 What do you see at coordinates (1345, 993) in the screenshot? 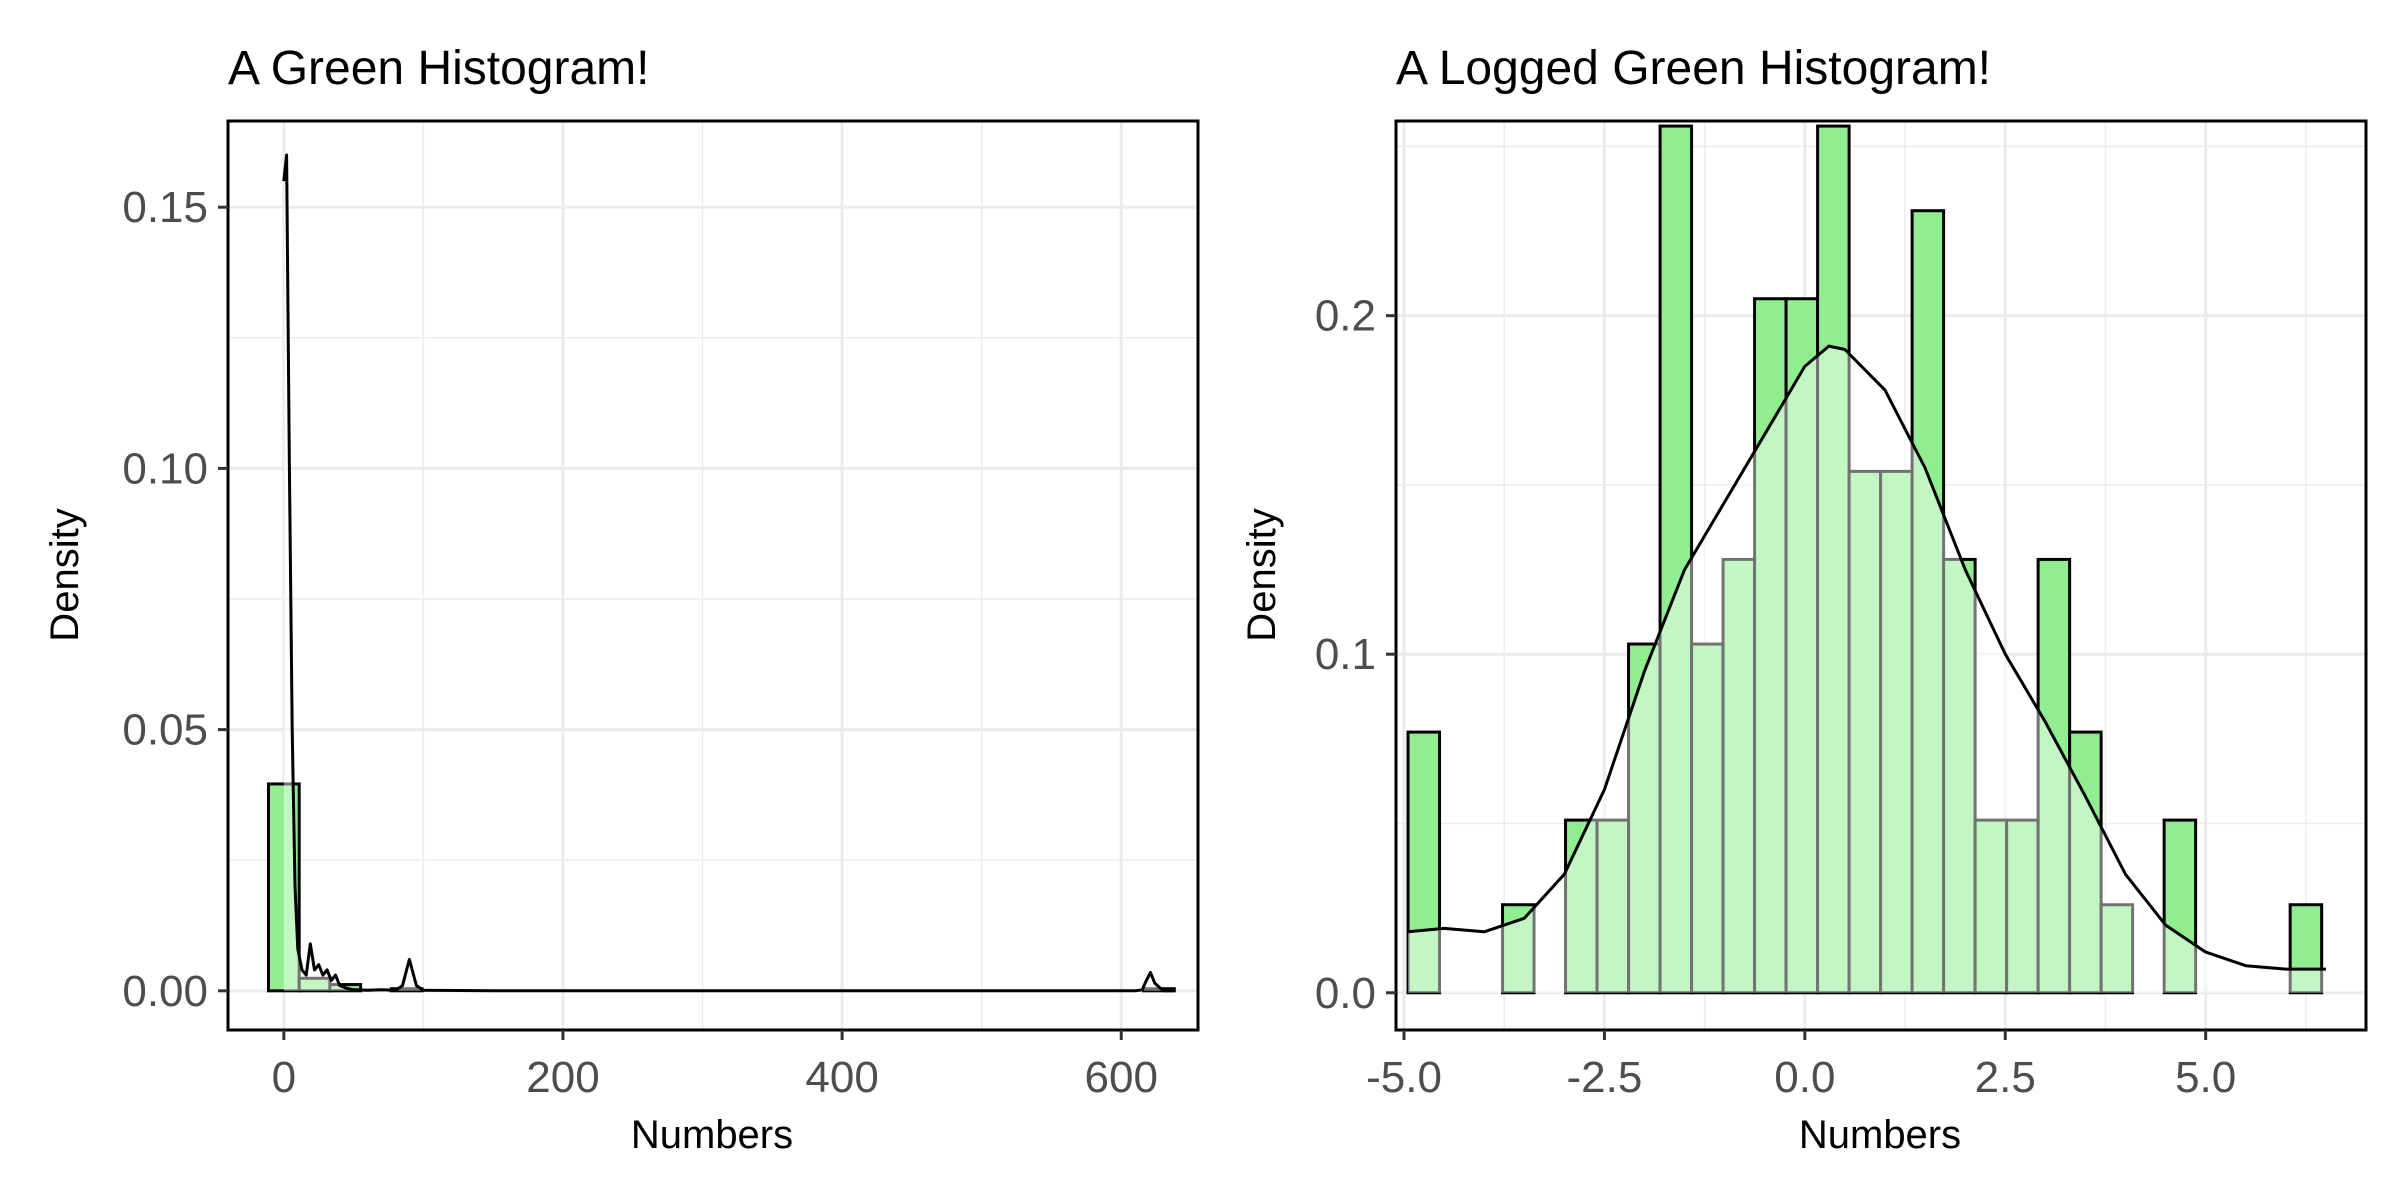
I see `right-y-tick-label: 0.0` at bounding box center [1345, 993].